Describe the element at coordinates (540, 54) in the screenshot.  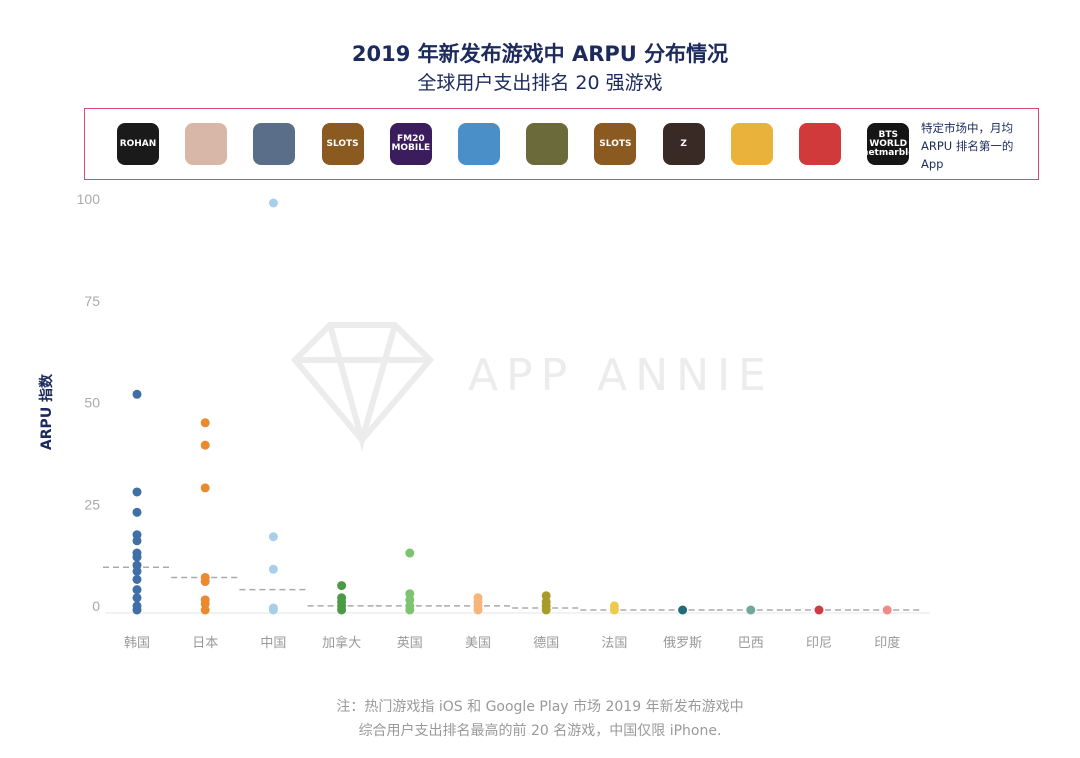
I see `chart-title: 2019 年新发布游戏中 ARPU 分布情况` at that location.